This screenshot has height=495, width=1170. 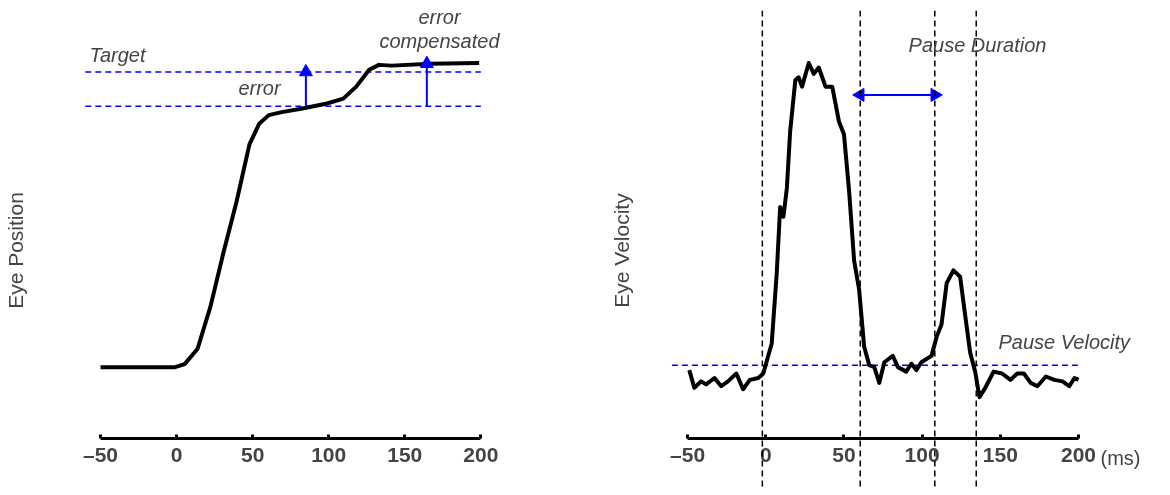 What do you see at coordinates (440, 29) in the screenshot?
I see `text: error compensated` at bounding box center [440, 29].